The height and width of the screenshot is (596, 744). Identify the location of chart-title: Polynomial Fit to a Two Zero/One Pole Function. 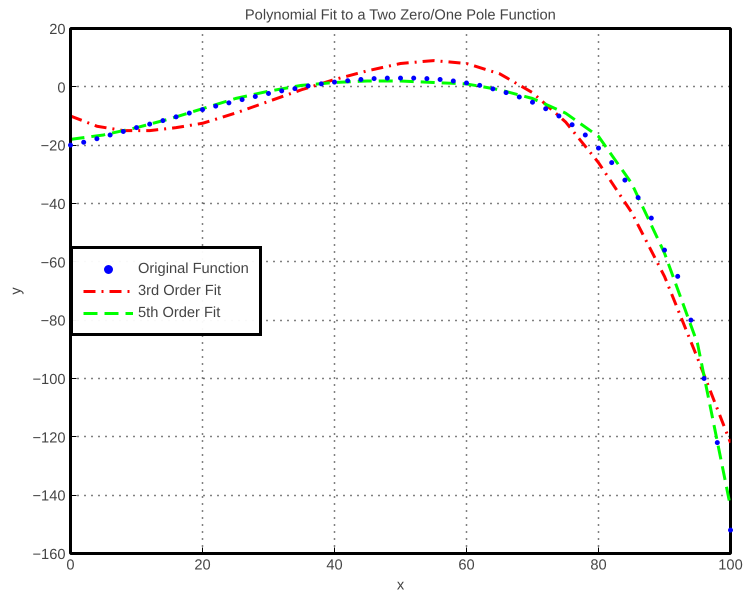
(400, 16).